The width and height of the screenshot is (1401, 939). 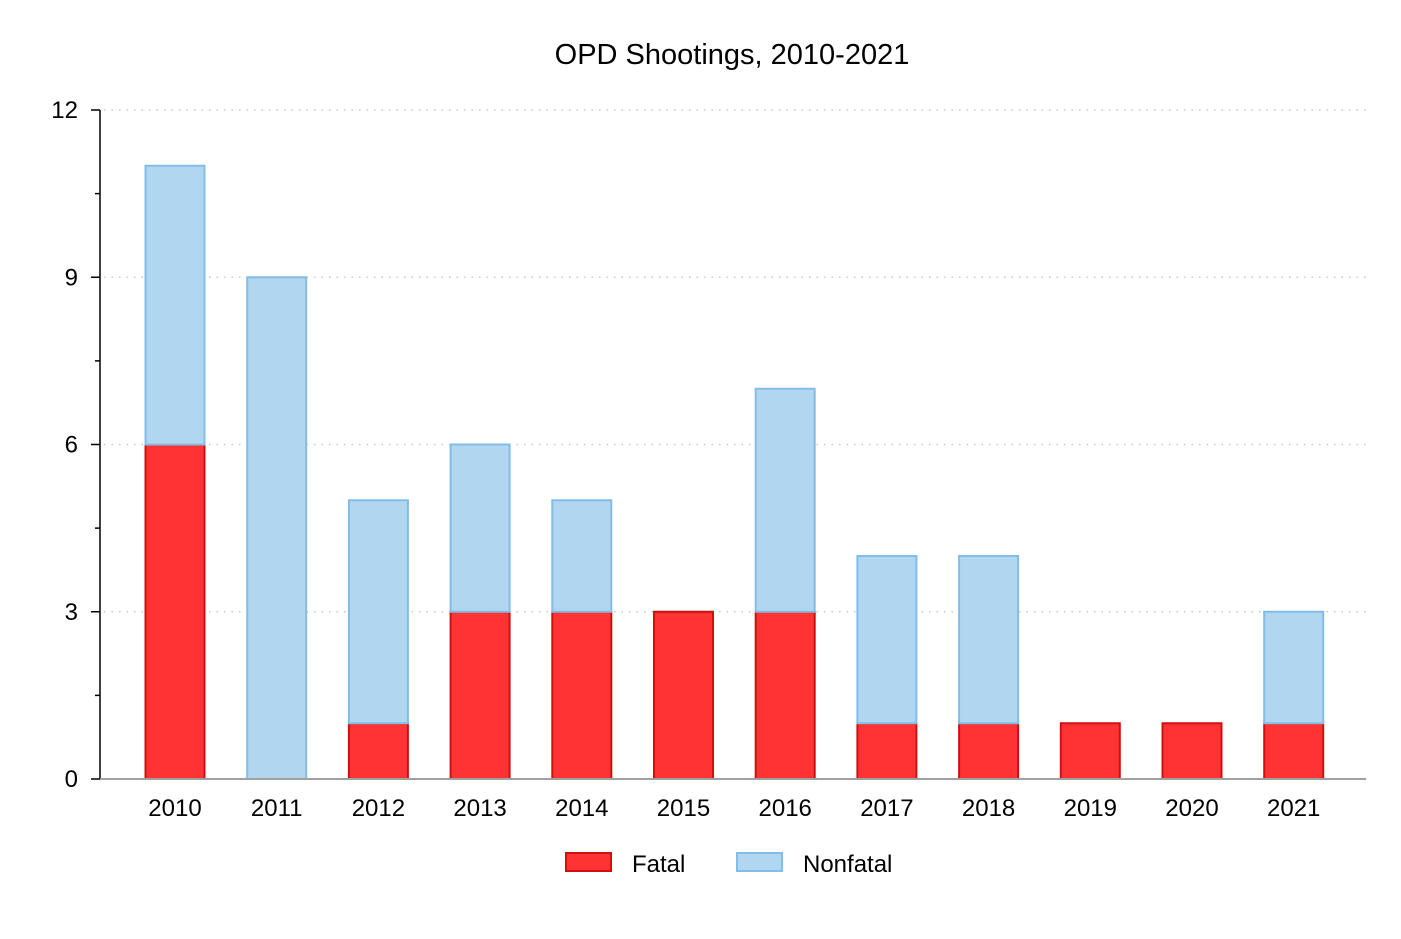 I want to click on bar-nonfatal-2016, so click(x=785, y=500).